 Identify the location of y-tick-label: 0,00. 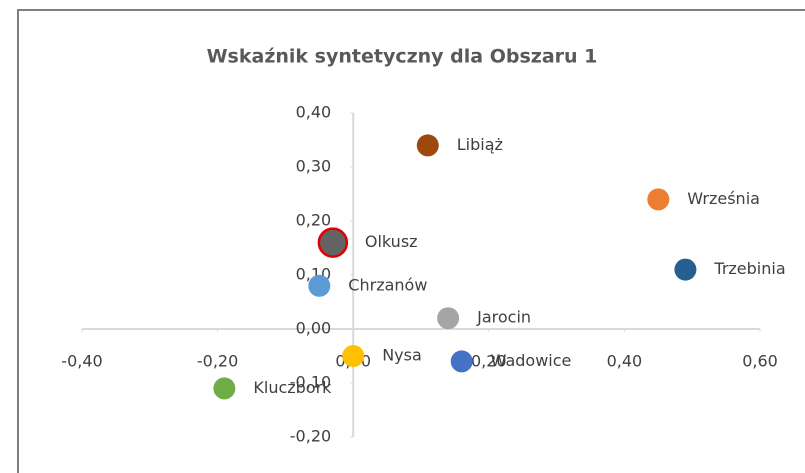
(314, 328).